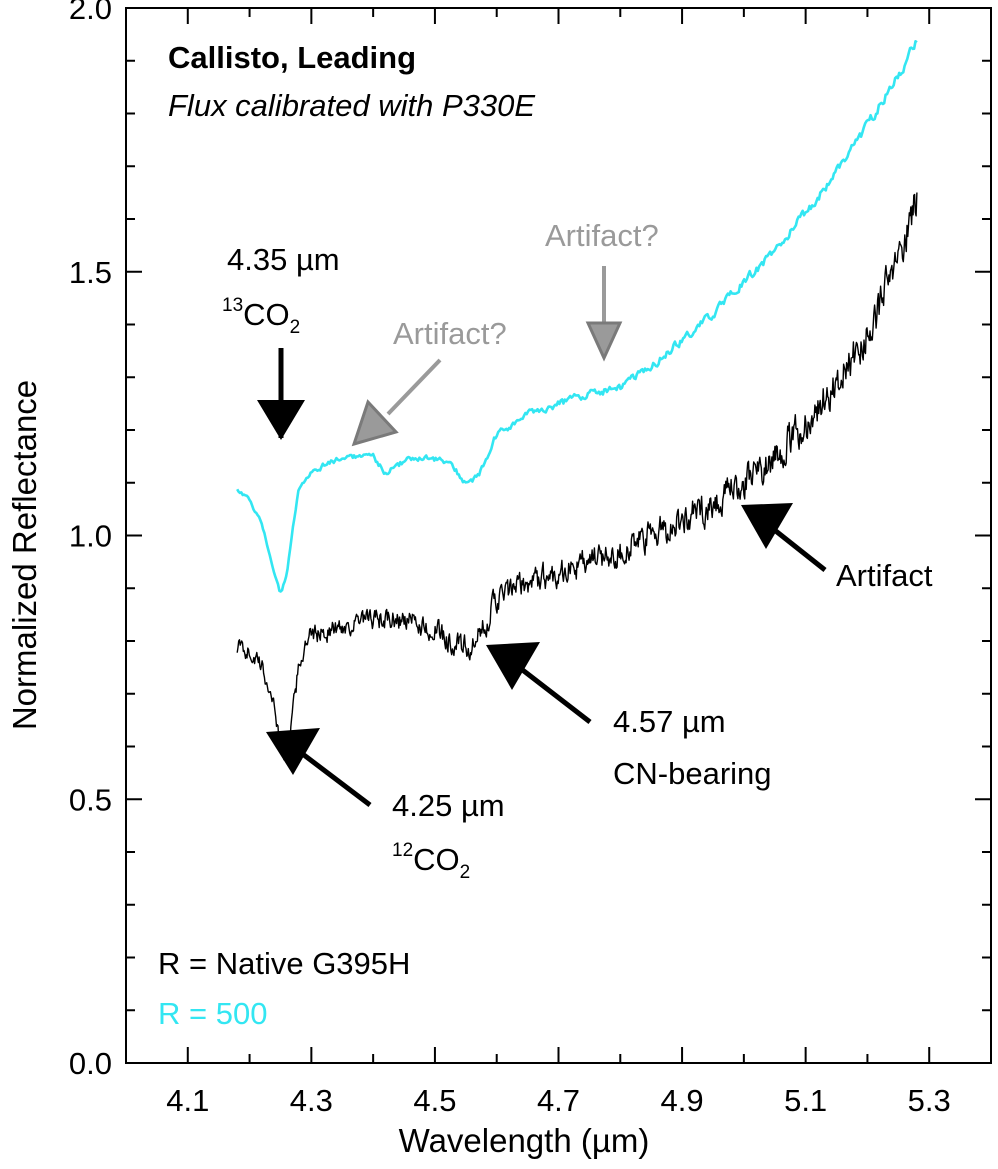 The height and width of the screenshot is (1169, 998). I want to click on annotation-13co2-wavelength: 4.35 µm, so click(283, 259).